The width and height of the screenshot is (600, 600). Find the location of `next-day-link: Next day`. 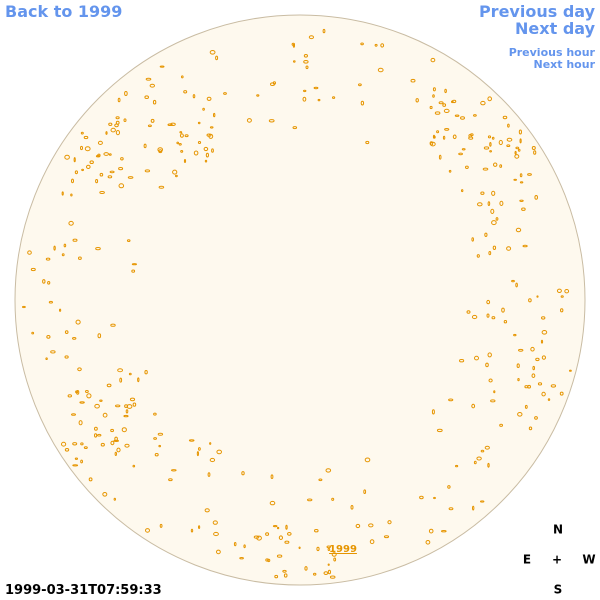

next-day-link: Next day is located at coordinates (555, 28).